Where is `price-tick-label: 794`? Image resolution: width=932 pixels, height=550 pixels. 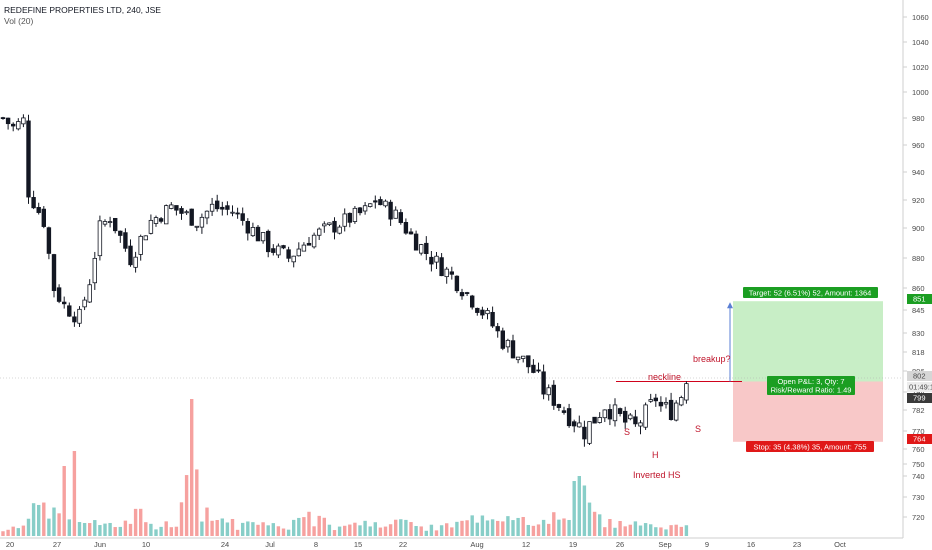 price-tick-label: 794 is located at coordinates (918, 392).